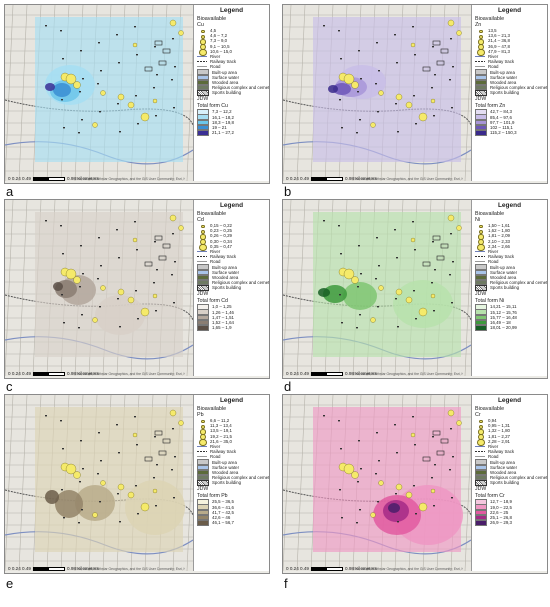 This screenshot has width=550, height=607. Describe the element at coordinates (231, 322) in the screenshot. I see `legend-total-class: 1,52 – 1,64` at that location.